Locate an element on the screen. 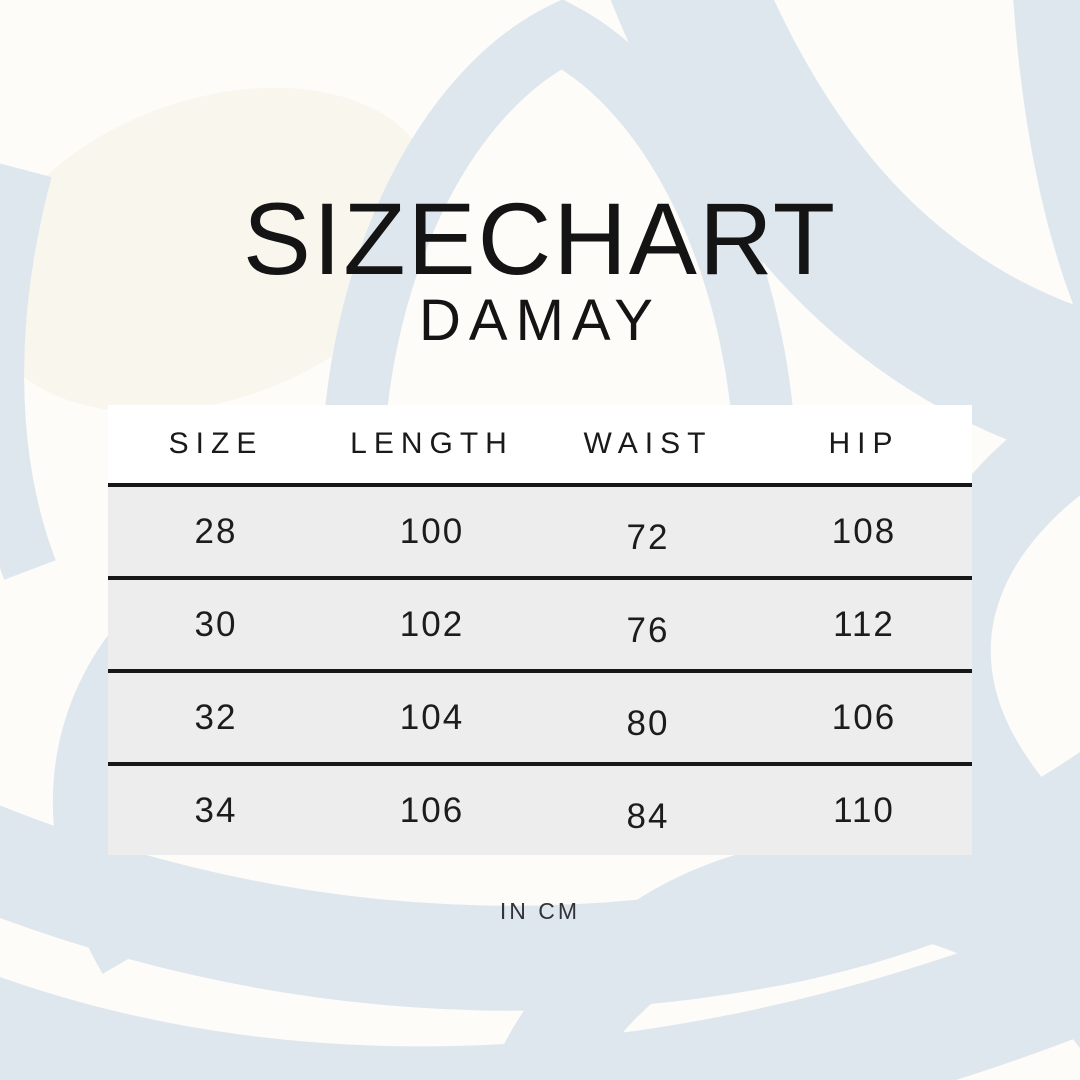 Image resolution: width=1080 pixels, height=1080 pixels. cell-size: 34 is located at coordinates (216, 810).